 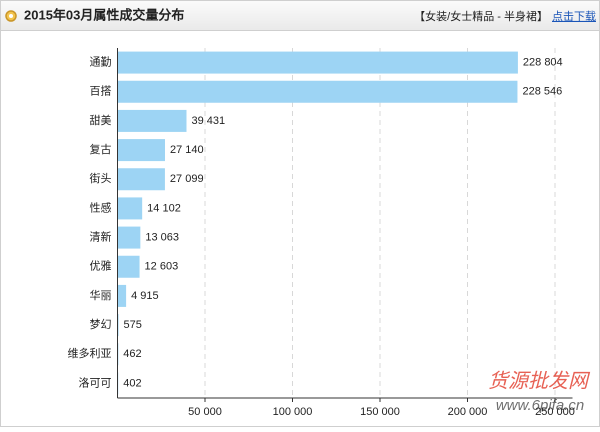 I want to click on watermark: www.6pifa.cn, so click(x=540, y=405).